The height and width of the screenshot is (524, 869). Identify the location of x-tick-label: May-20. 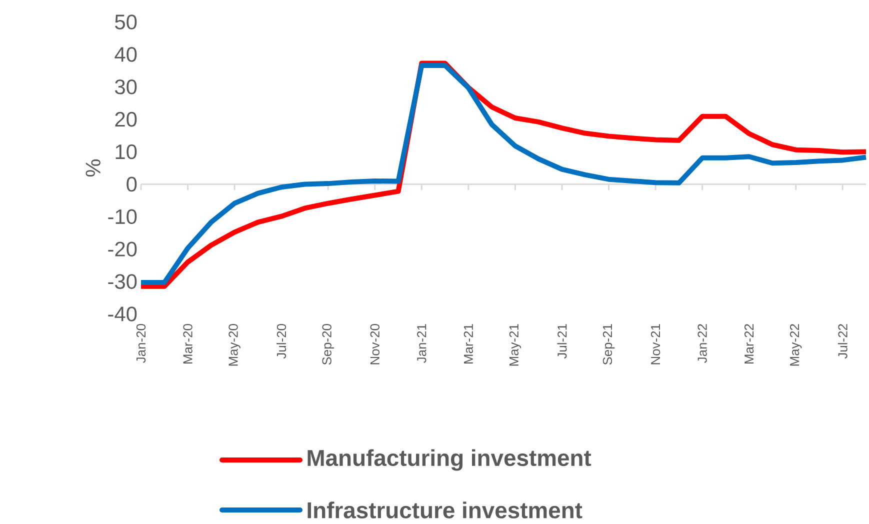
(234, 345).